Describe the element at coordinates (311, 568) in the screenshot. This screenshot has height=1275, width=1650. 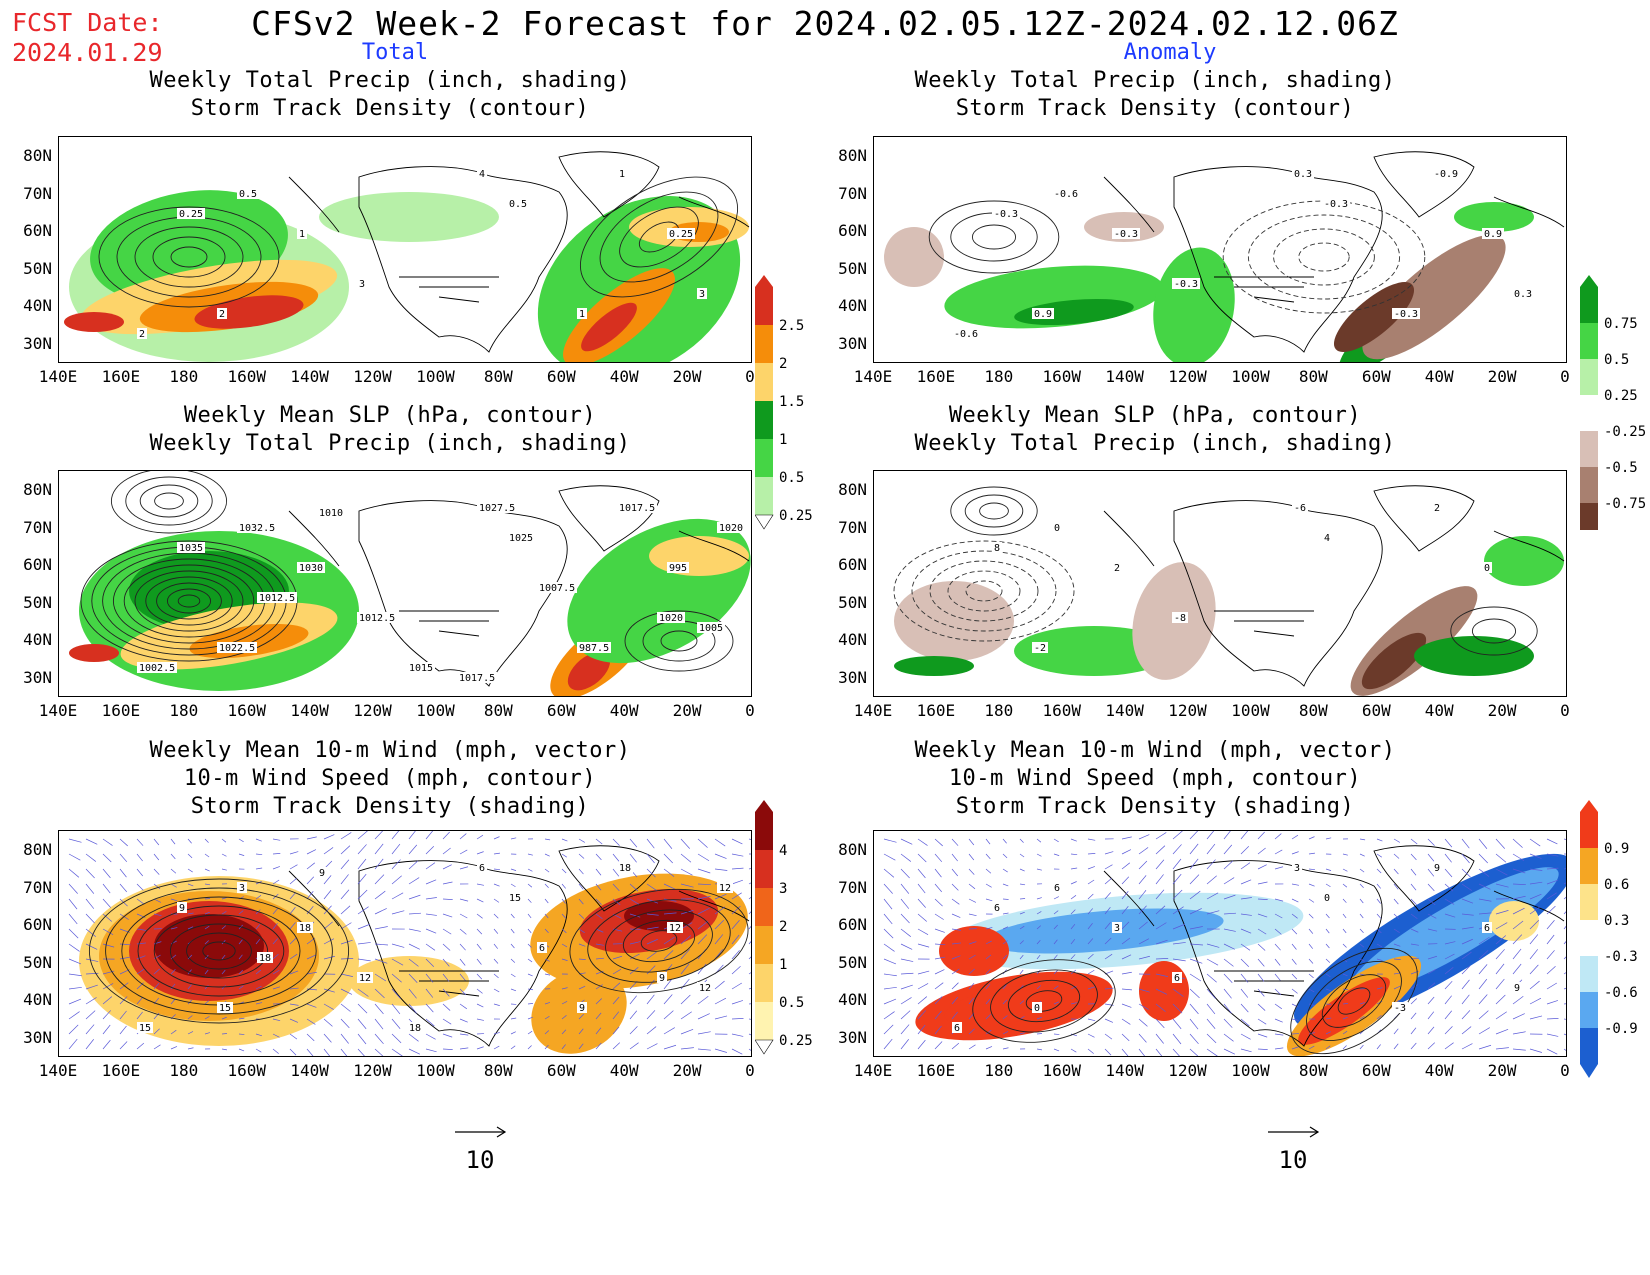
I see `contour-label: 1030` at that location.